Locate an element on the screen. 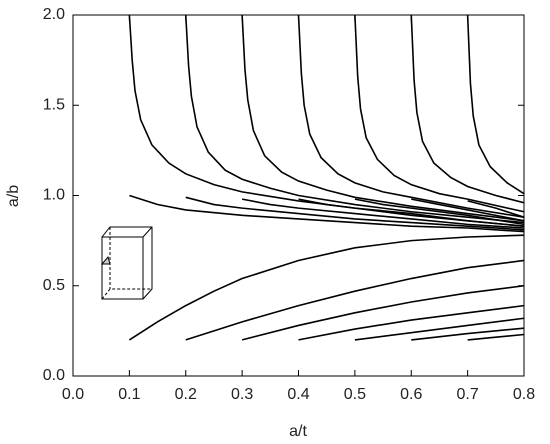  x-tick-label: 0.6 is located at coordinates (411, 394).